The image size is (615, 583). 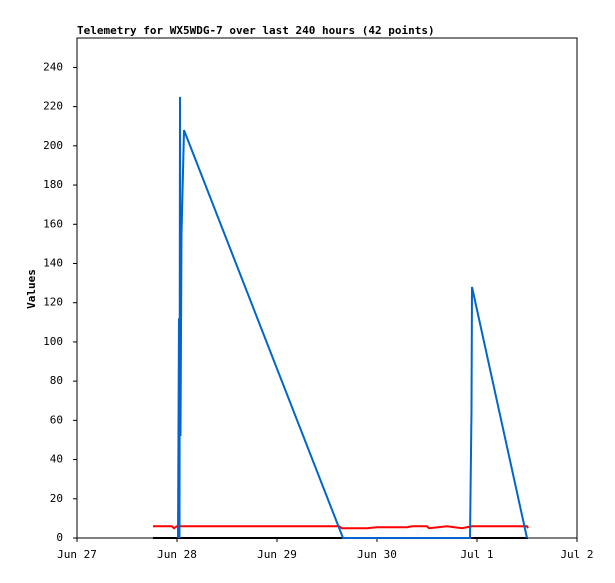 I want to click on y-axis-label: Values, so click(x=31, y=289).